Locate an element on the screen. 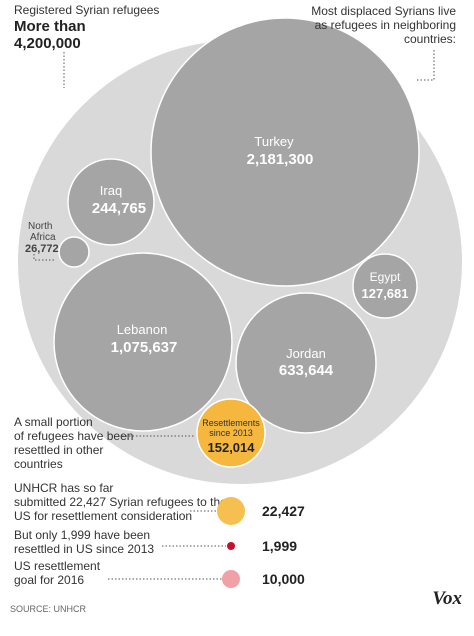 This screenshot has width=474, height=636. label-north-africa-line2: Africa is located at coordinates (43, 237).